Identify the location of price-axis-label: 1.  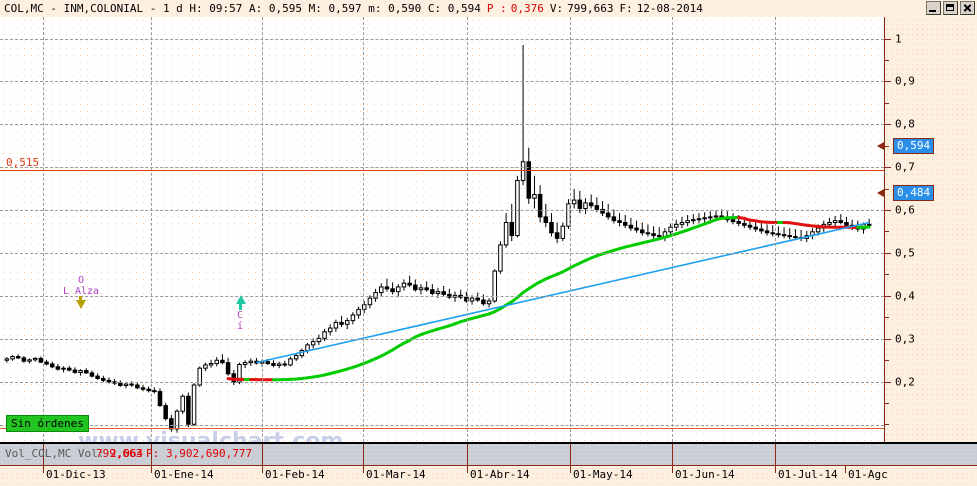
(898, 39).